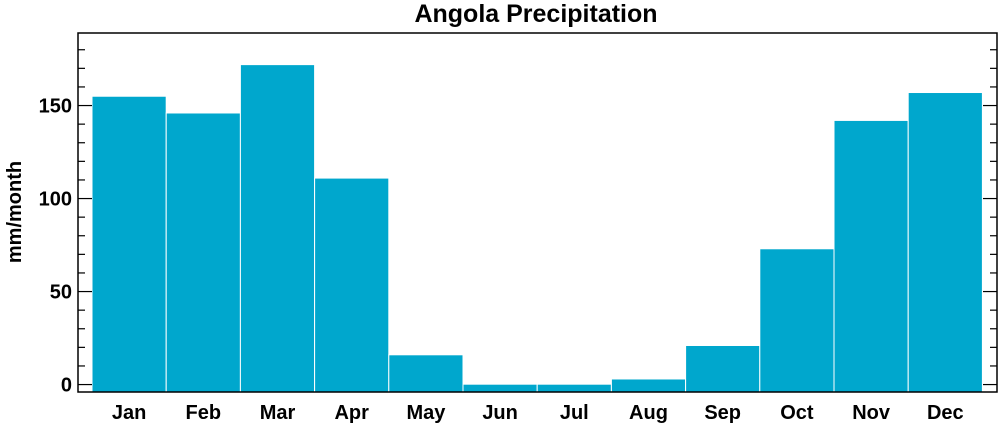 Image resolution: width=1000 pixels, height=427 pixels. Describe the element at coordinates (426, 373) in the screenshot. I see `bar-may` at that location.